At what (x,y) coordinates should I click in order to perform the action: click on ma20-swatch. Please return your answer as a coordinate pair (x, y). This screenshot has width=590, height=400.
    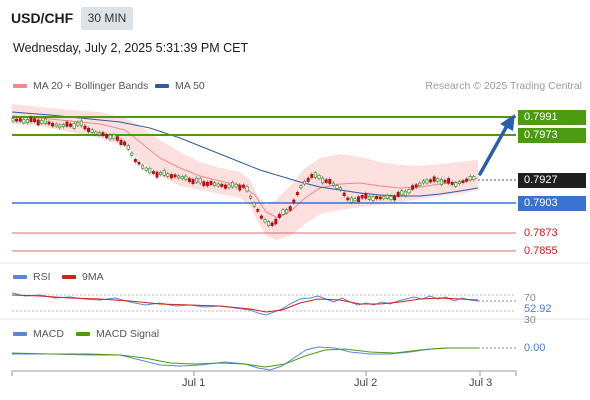
    Looking at the image, I should click on (20, 86).